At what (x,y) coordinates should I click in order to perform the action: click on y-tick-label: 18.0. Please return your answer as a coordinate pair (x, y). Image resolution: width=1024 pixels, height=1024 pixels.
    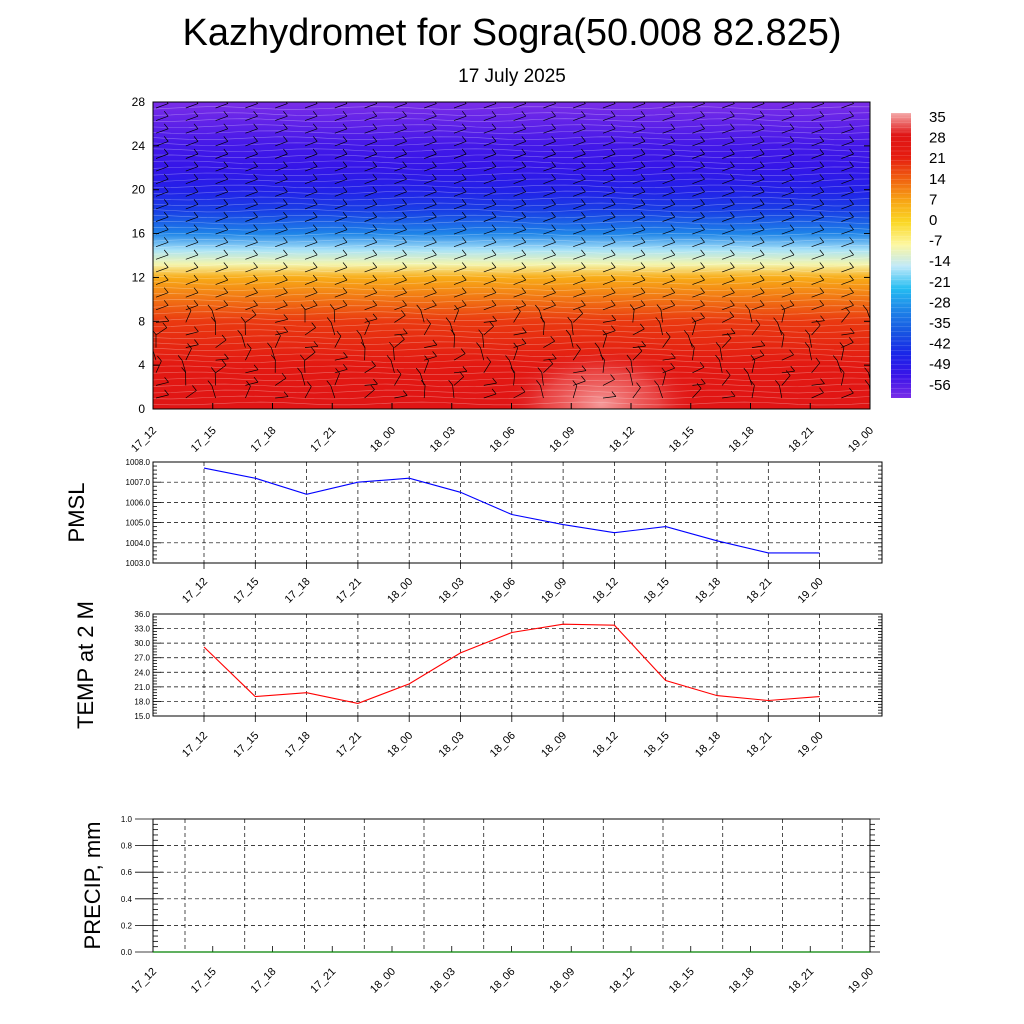
    Looking at the image, I should click on (142, 701).